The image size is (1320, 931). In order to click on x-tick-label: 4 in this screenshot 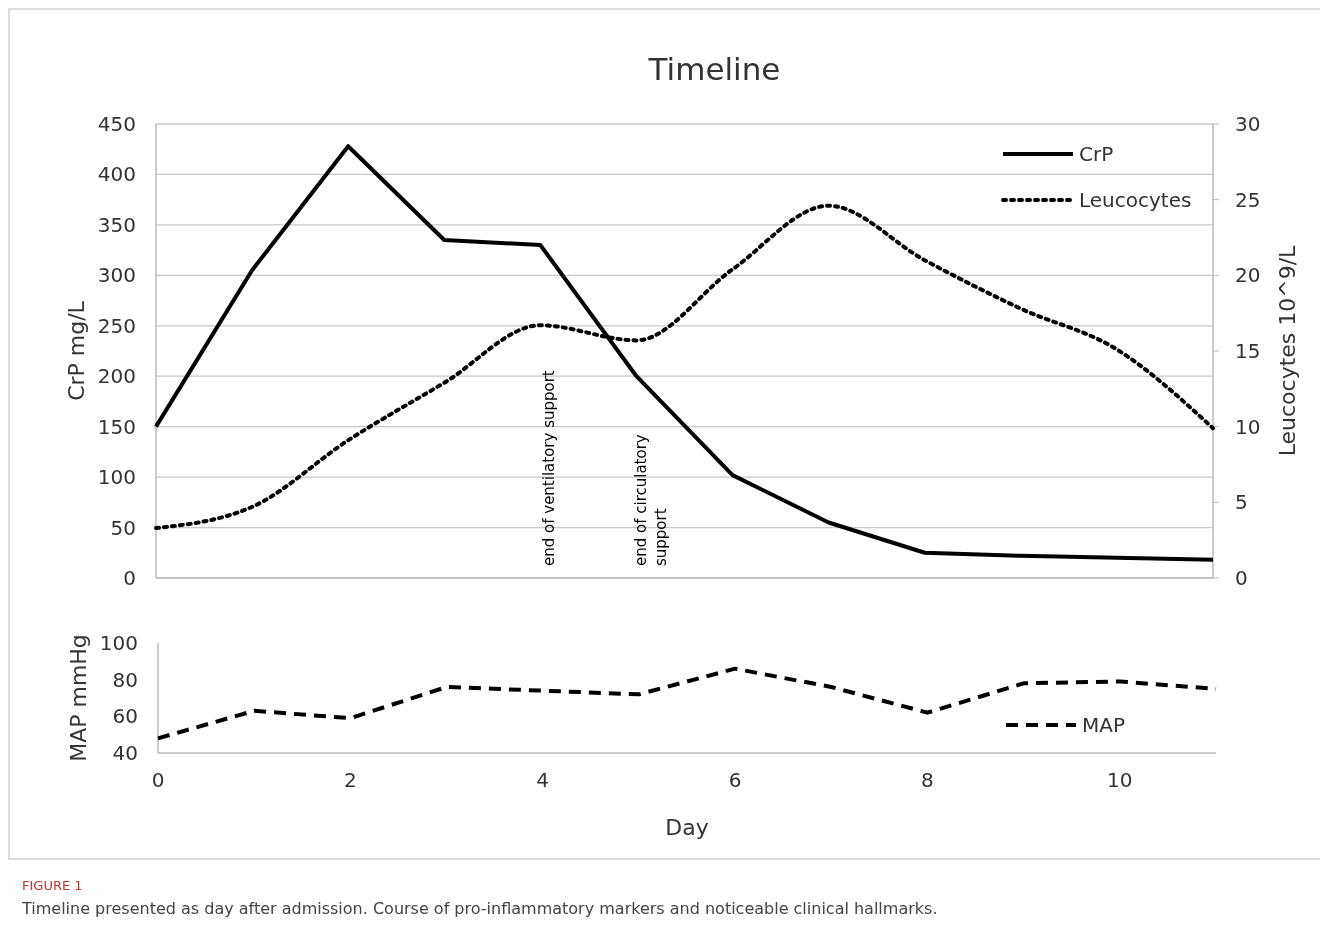, I will do `click(543, 780)`.